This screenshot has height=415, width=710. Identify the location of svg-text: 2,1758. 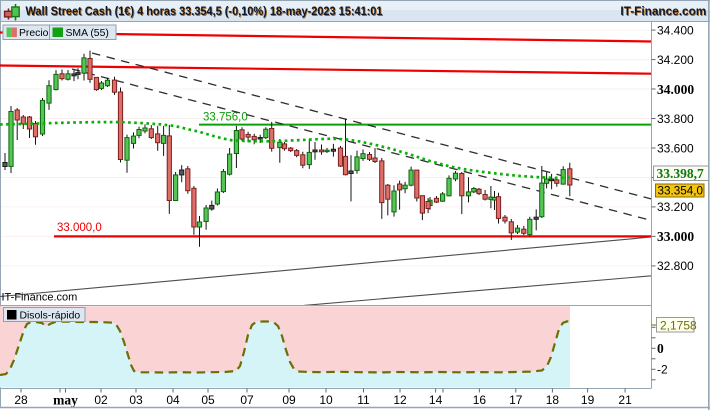
(678, 325).